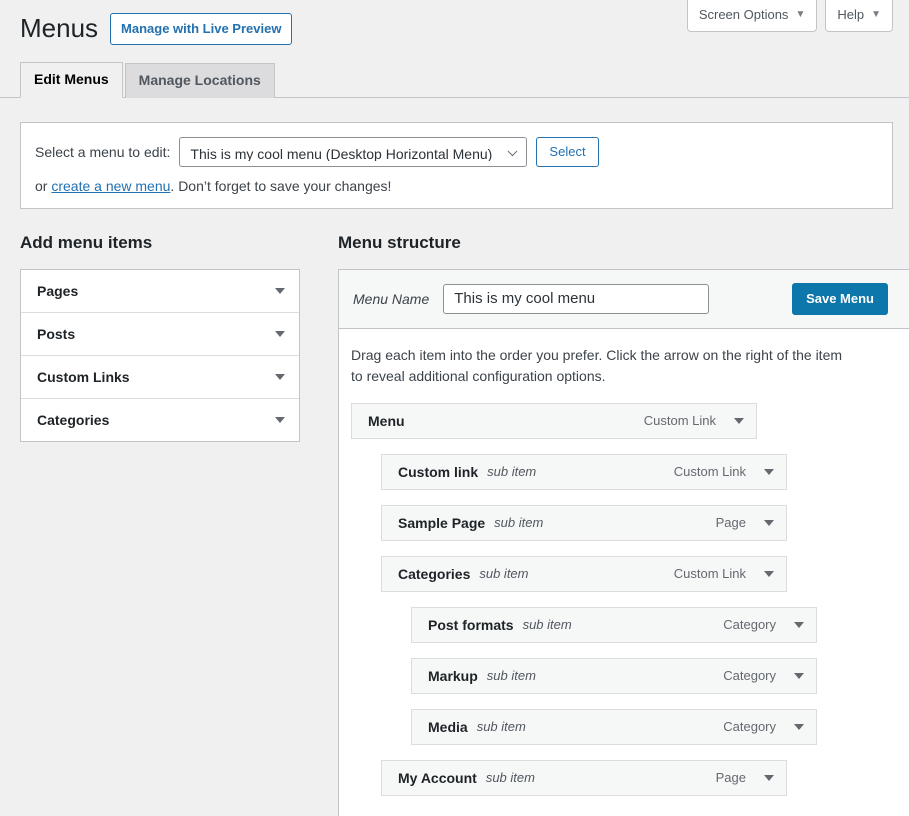 Image resolution: width=909 pixels, height=816 pixels. I want to click on menu-item-title: Categories, so click(434, 573).